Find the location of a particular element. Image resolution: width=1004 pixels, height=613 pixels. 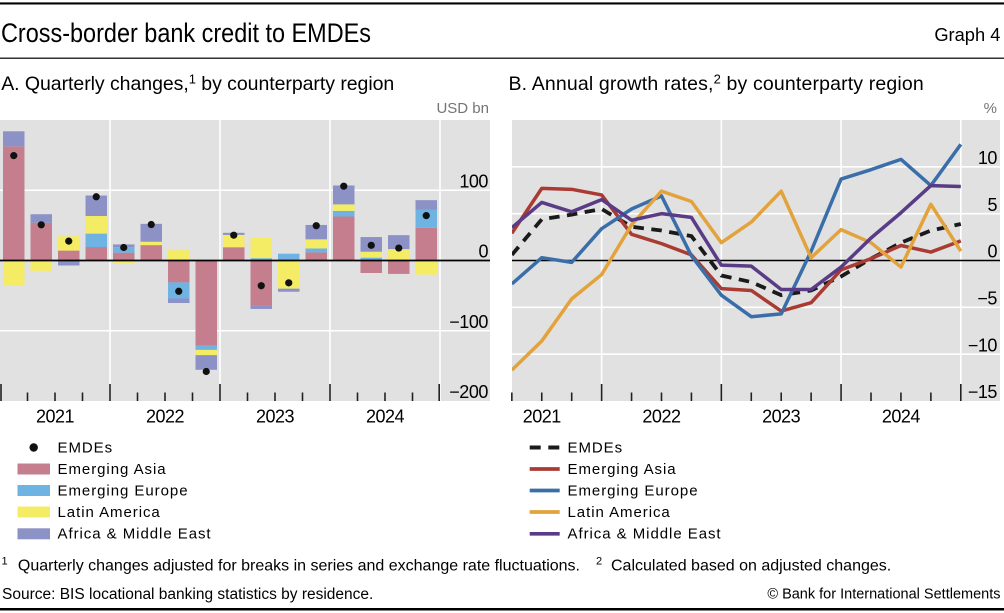

svg-text:Calculated based on adjusted c: Calculated based on adjusted changes. is located at coordinates (751, 566).